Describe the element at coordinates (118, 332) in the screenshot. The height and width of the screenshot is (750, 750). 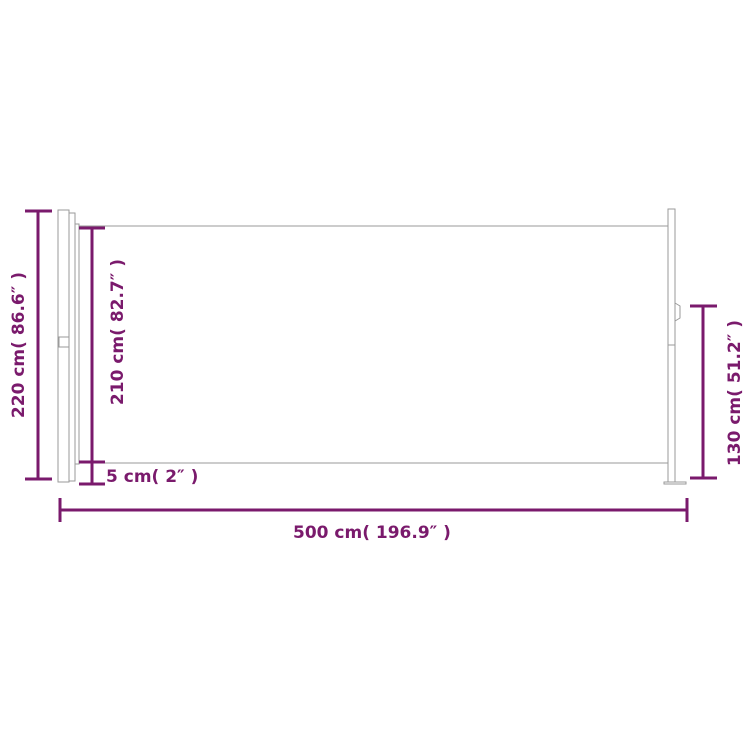
I see `height-210-label: 210 cm( 82.7″ )` at that location.